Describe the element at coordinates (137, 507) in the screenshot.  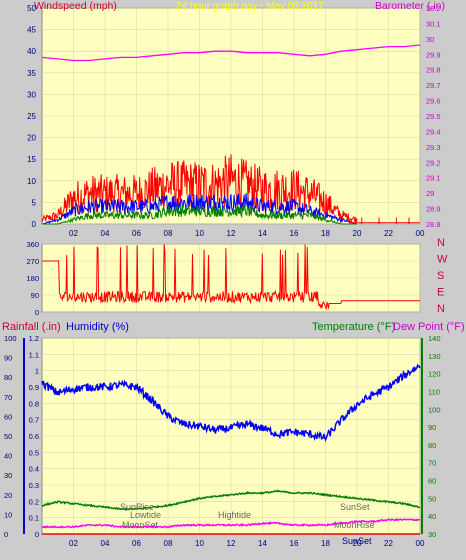
I see `sunrise-annotation: SunRise` at that location.